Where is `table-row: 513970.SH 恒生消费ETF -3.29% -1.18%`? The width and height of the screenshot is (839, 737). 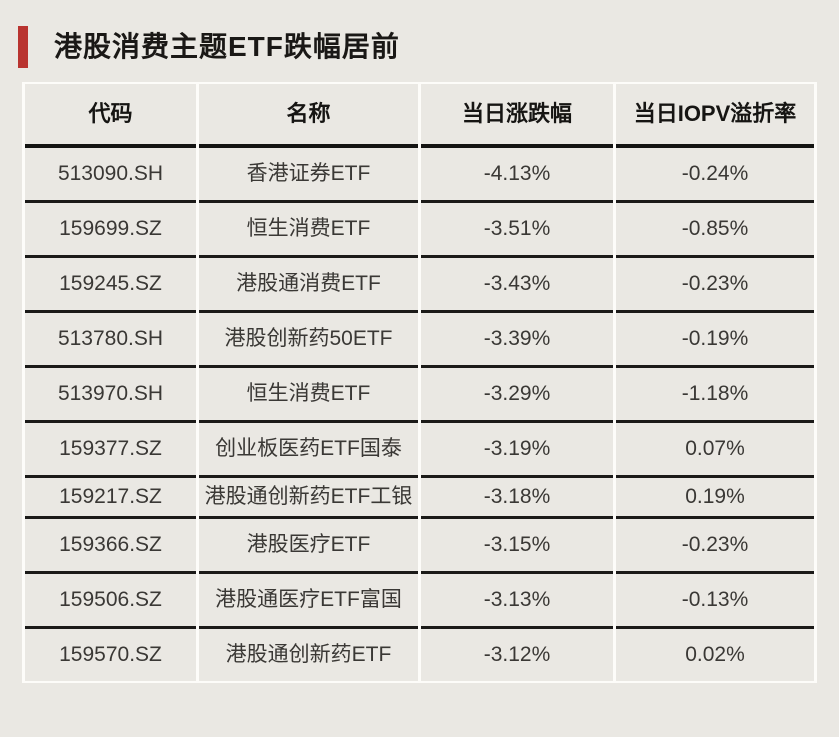
table-row: 513970.SH 恒生消费ETF -3.29% -1.18% is located at coordinates (419, 395).